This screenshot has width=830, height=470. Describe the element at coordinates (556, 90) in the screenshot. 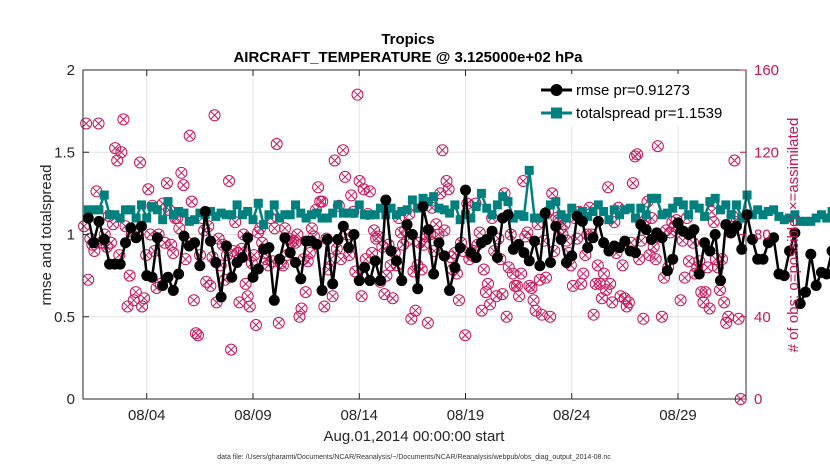

I see `legend-rmse-marker` at that location.